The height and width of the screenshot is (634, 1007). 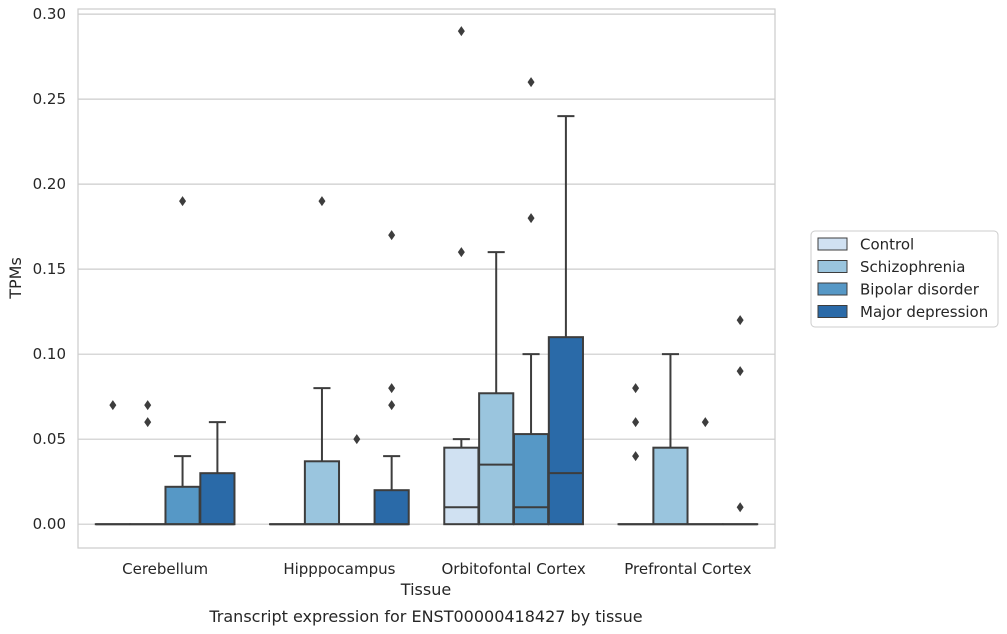 I want to click on legend-label: Schizophrenia, so click(x=912, y=267).